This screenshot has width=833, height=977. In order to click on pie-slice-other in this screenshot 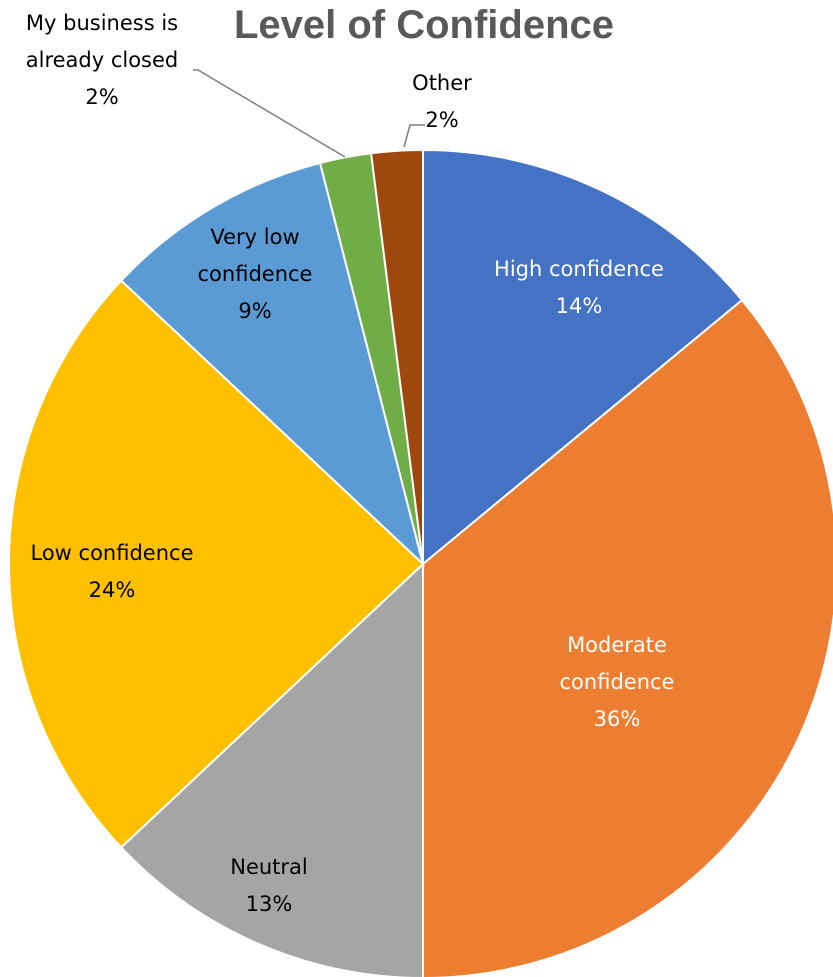, I will do `click(396, 356)`.